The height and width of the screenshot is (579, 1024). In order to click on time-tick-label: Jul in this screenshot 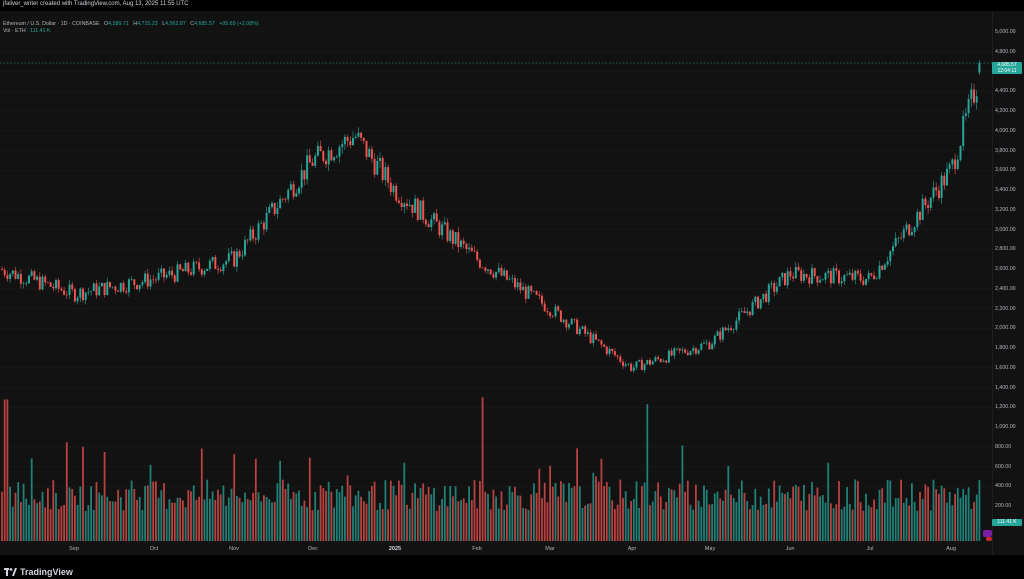, I will do `click(870, 549)`.